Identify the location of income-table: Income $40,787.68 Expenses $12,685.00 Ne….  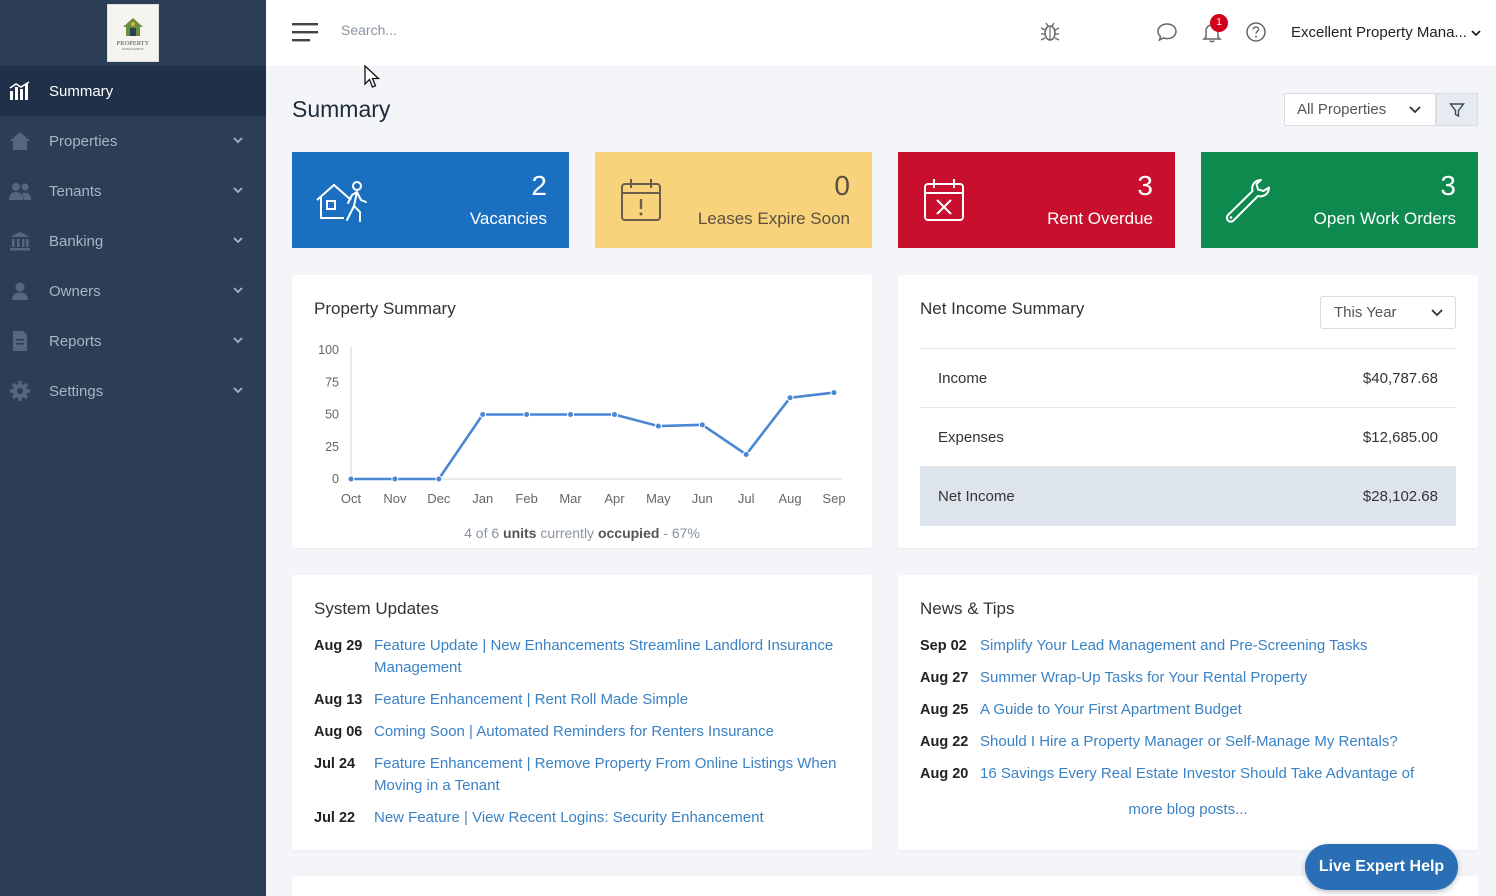
(1188, 437).